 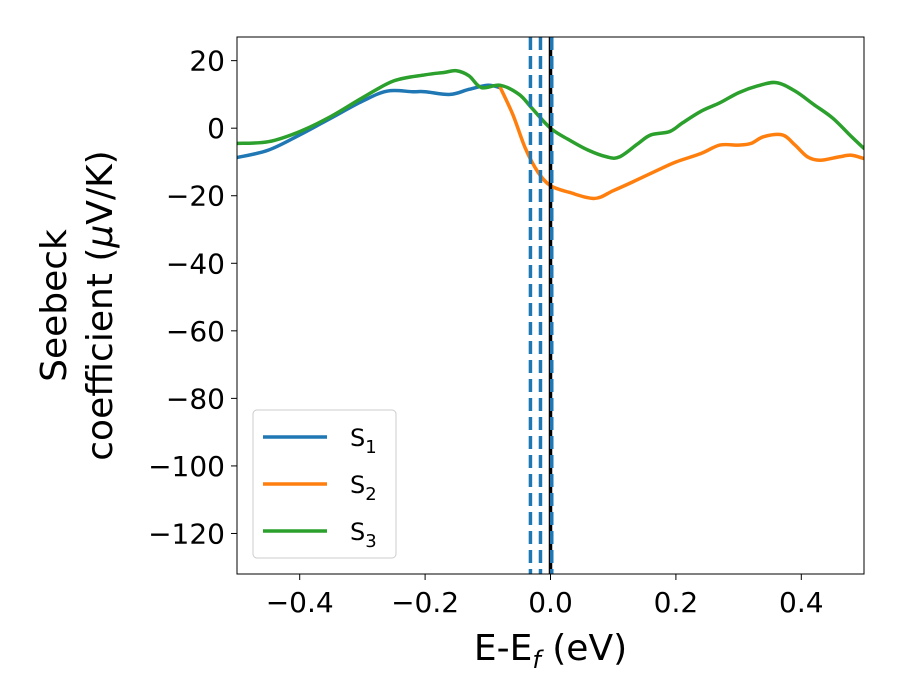 What do you see at coordinates (216, 128) in the screenshot?
I see `y-tick-label: 0` at bounding box center [216, 128].